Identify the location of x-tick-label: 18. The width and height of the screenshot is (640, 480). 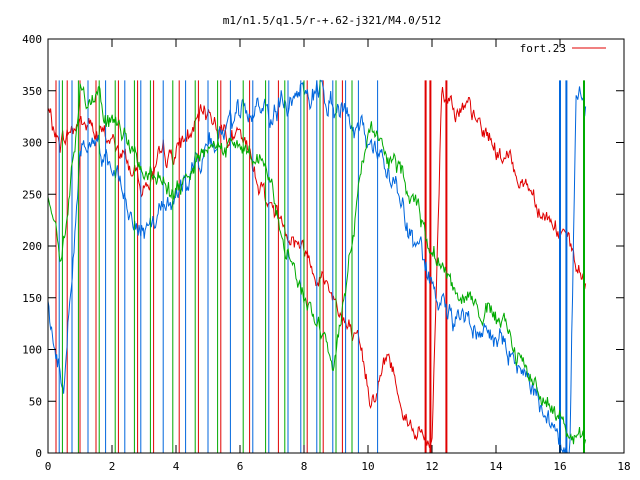
(623, 466).